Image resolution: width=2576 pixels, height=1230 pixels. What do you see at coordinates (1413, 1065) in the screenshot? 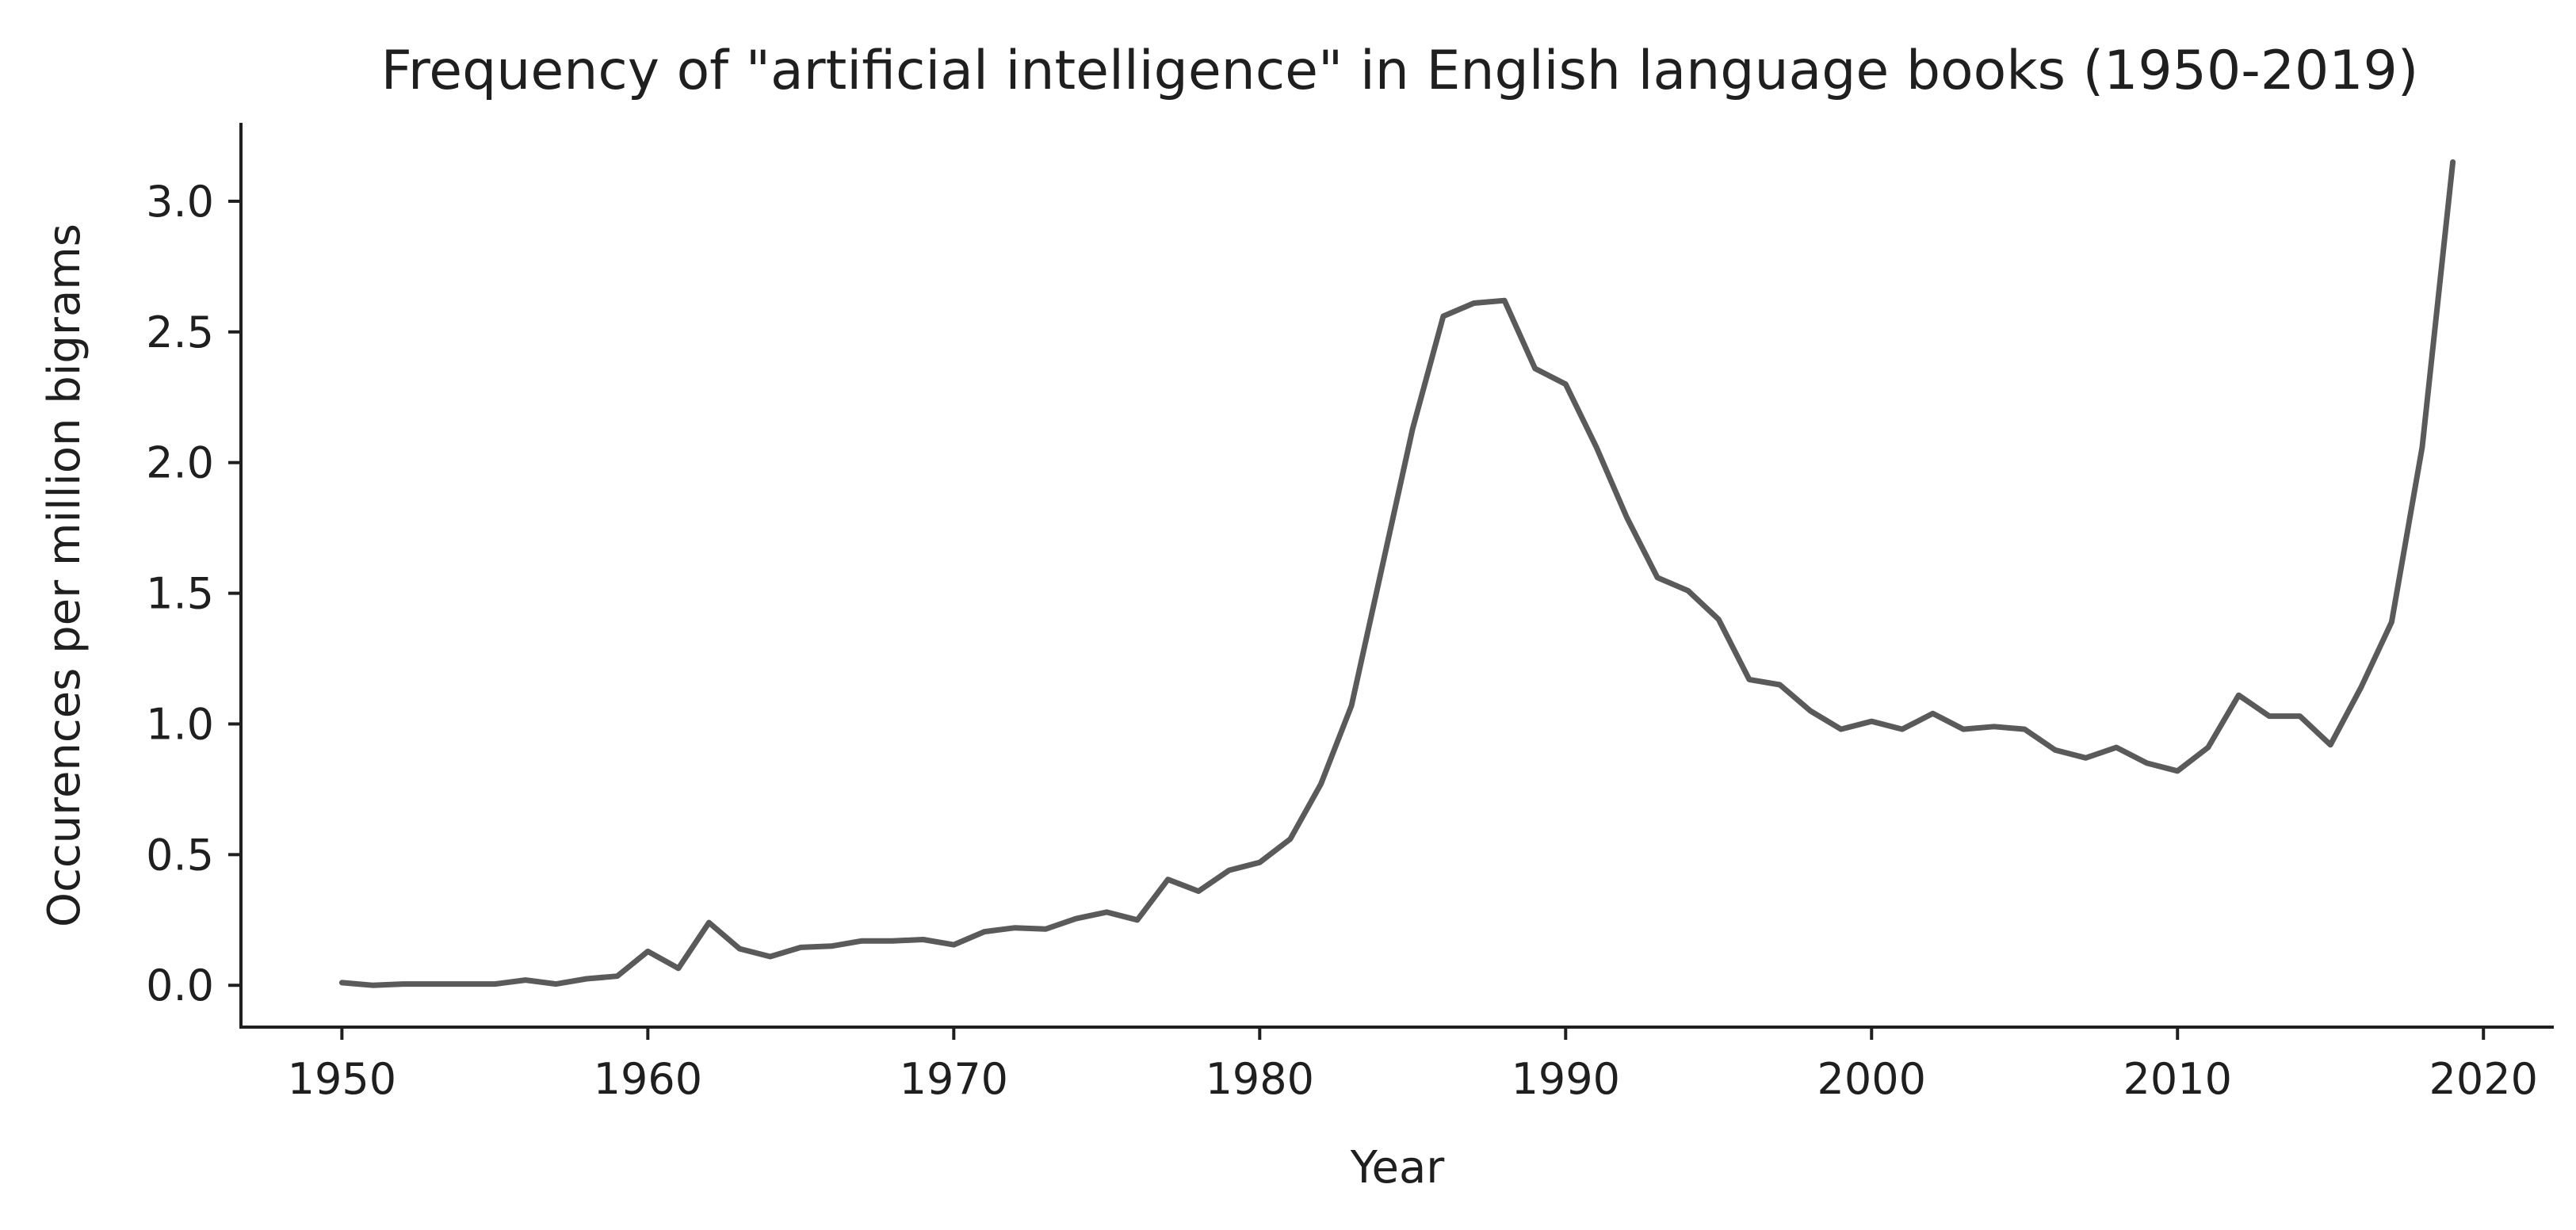
I see `x-axis-ticks: 1950 1960 1970 1980 1990 2000 2010 2020` at bounding box center [1413, 1065].